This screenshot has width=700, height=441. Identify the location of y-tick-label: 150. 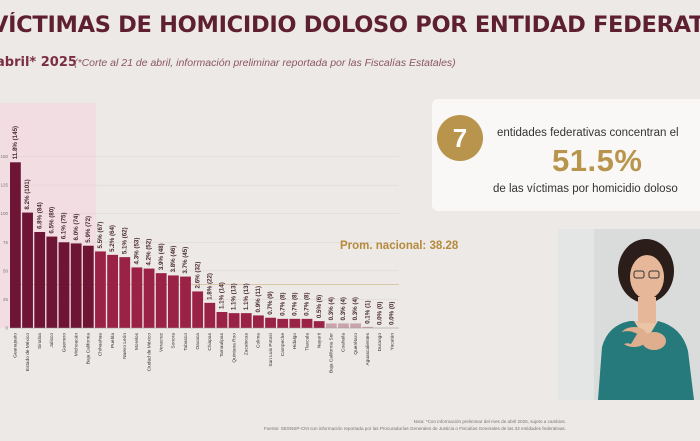
(4, 156).